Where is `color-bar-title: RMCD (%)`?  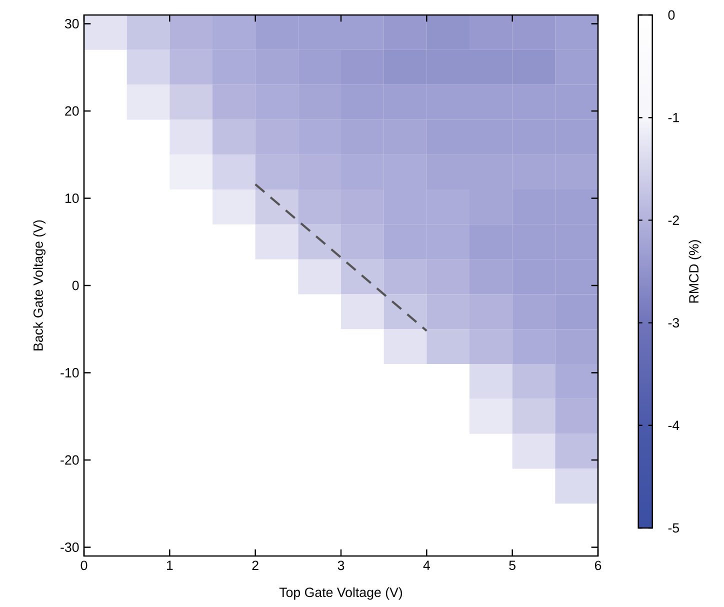 color-bar-title: RMCD (%) is located at coordinates (695, 271).